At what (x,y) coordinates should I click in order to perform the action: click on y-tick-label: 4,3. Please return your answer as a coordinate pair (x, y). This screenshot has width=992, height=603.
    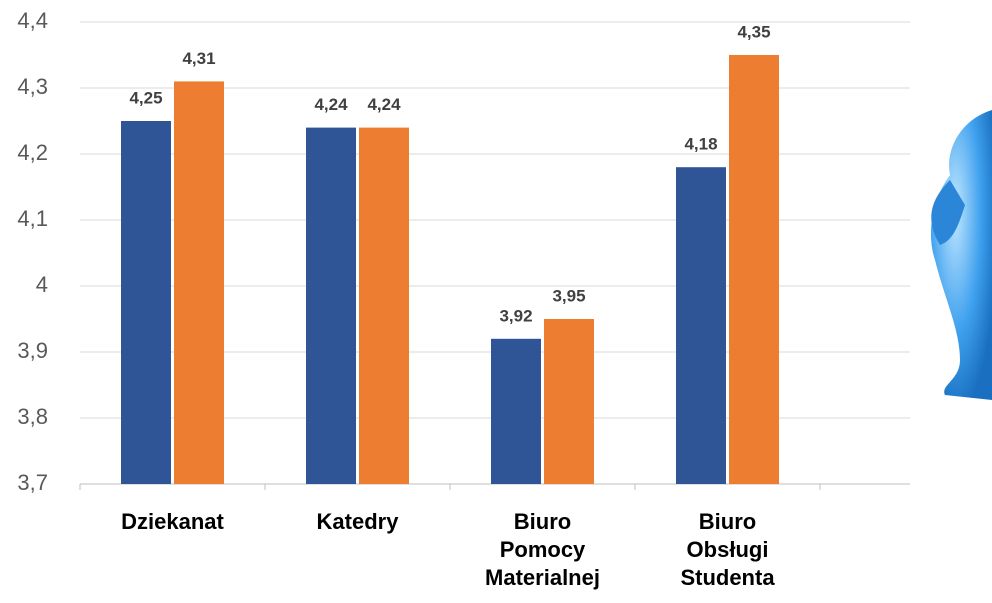
    Looking at the image, I should click on (32, 86).